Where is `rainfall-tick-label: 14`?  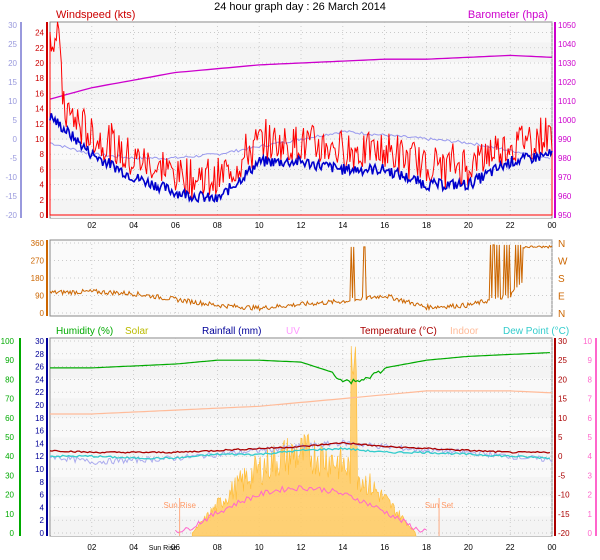 rainfall-tick-label: 14 is located at coordinates (39, 443).